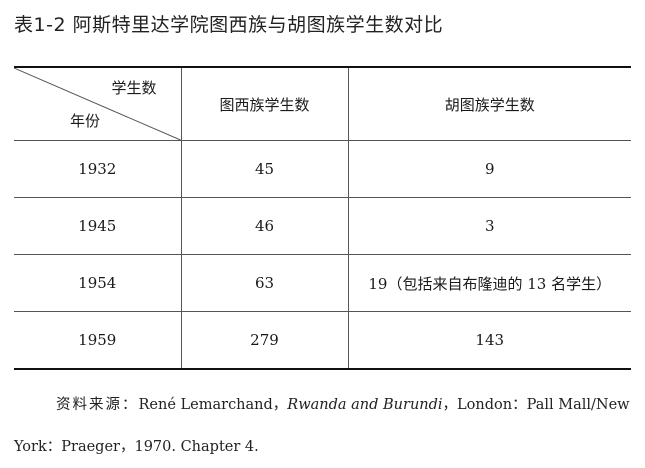  I want to click on corner-label-year: 年份, so click(85, 121).